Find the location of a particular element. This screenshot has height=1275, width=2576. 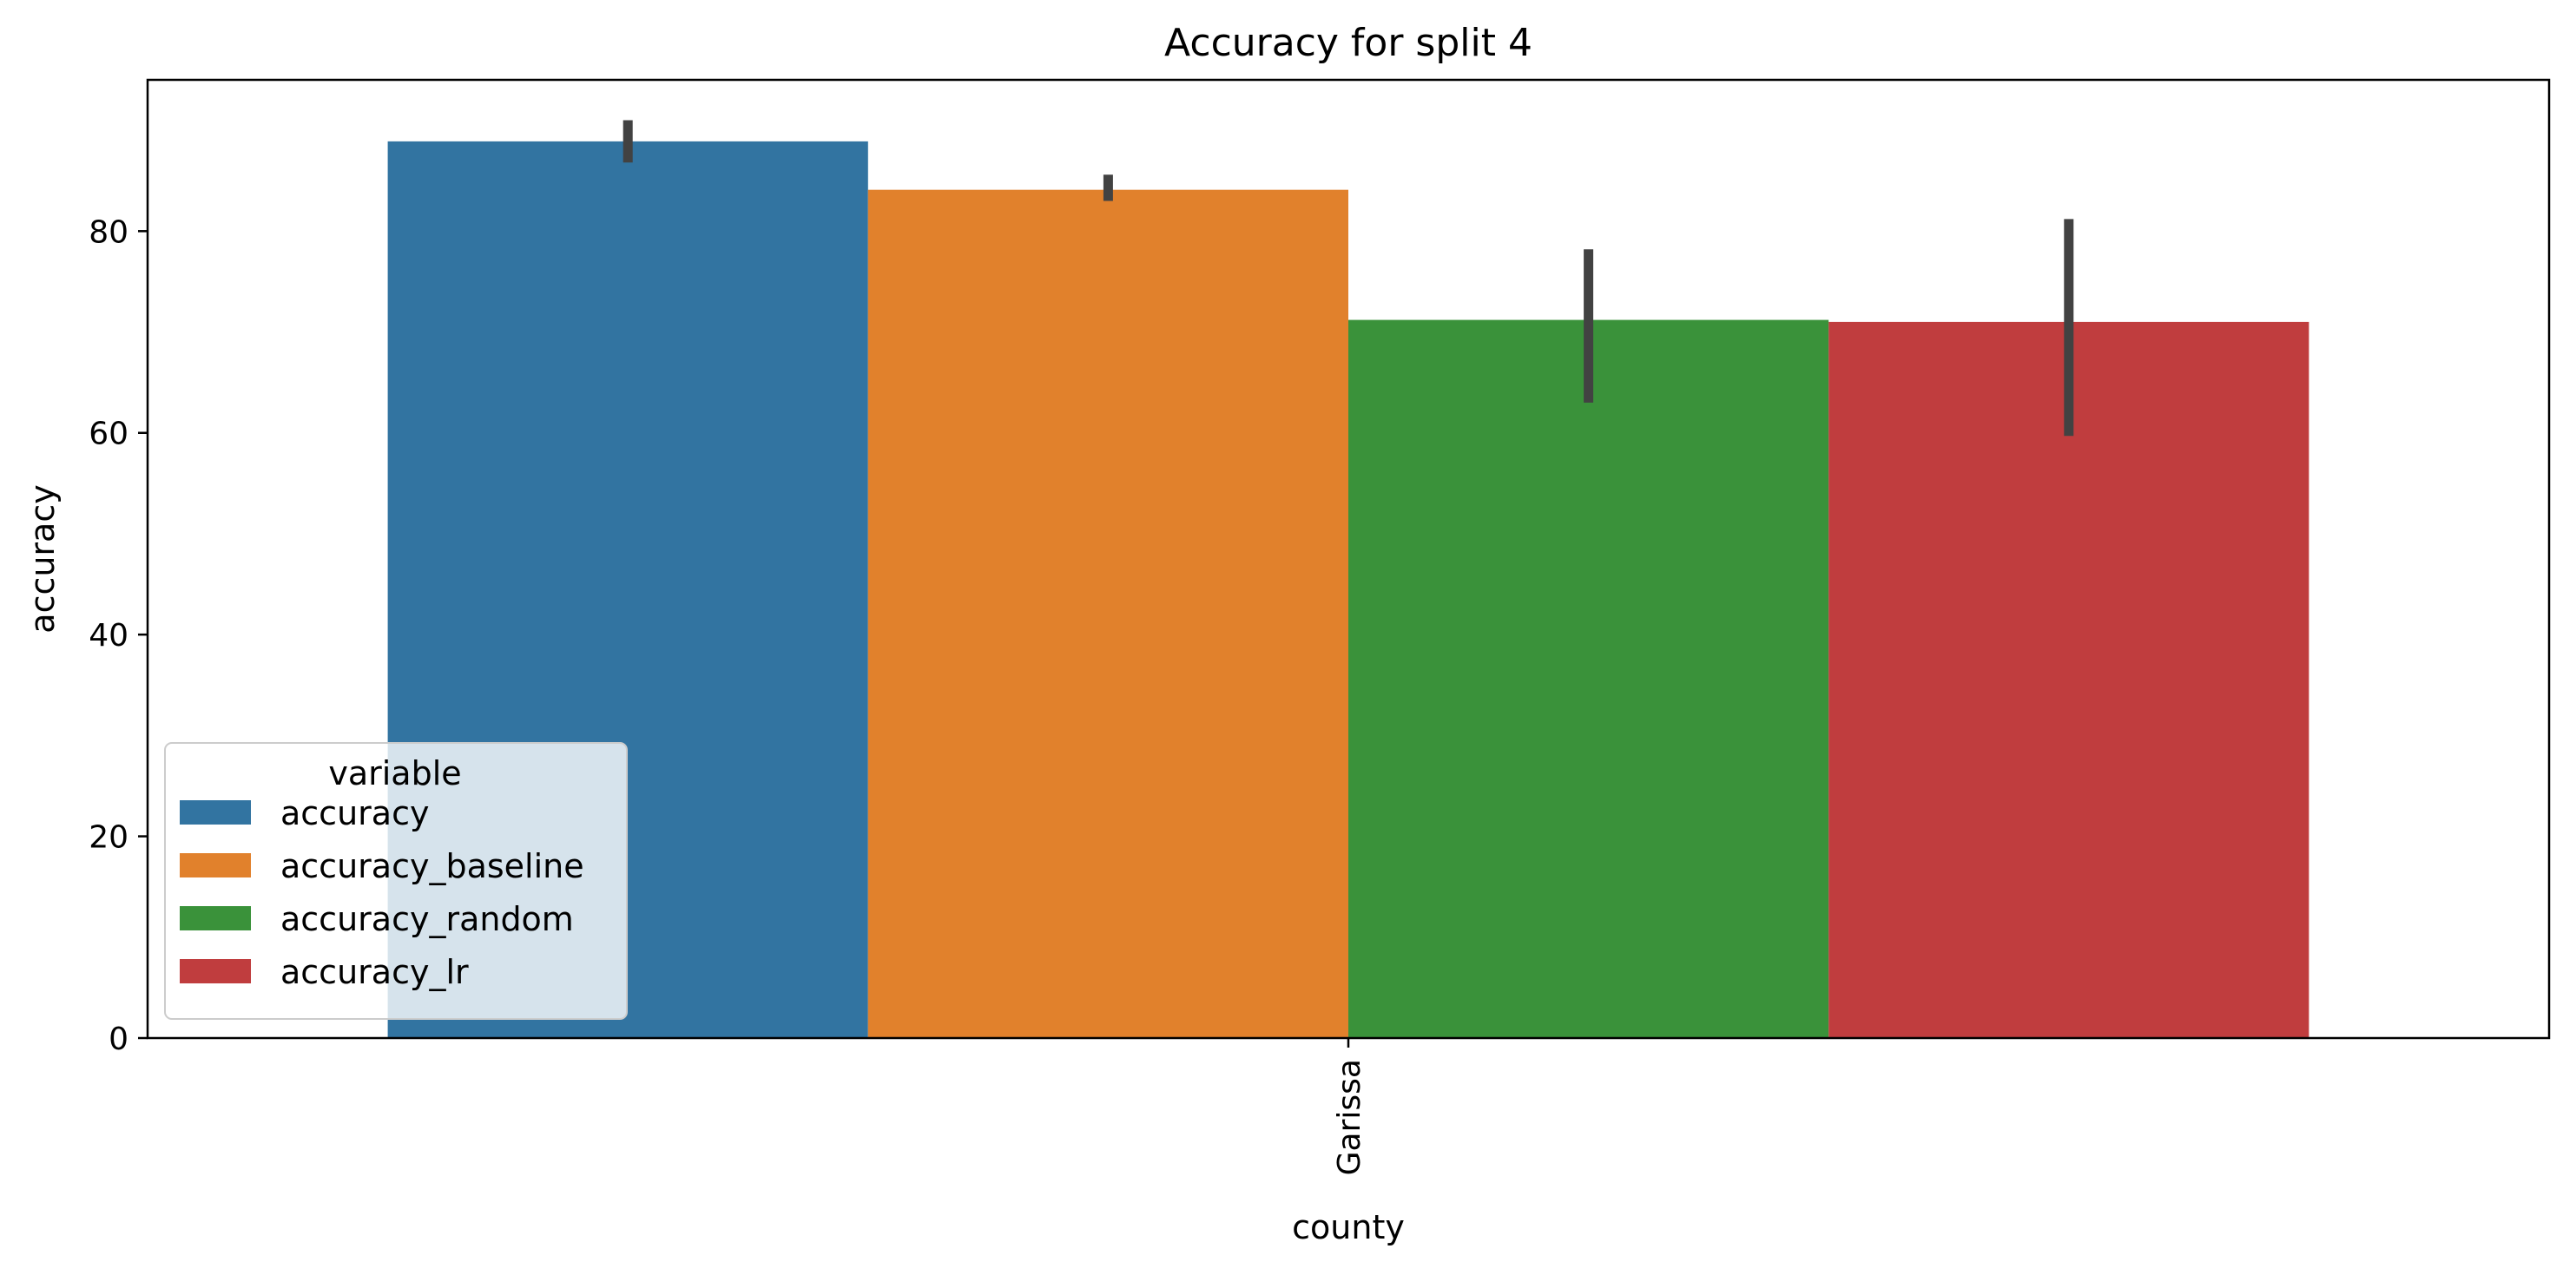

x-axis: Garissa is located at coordinates (1349, 1106).